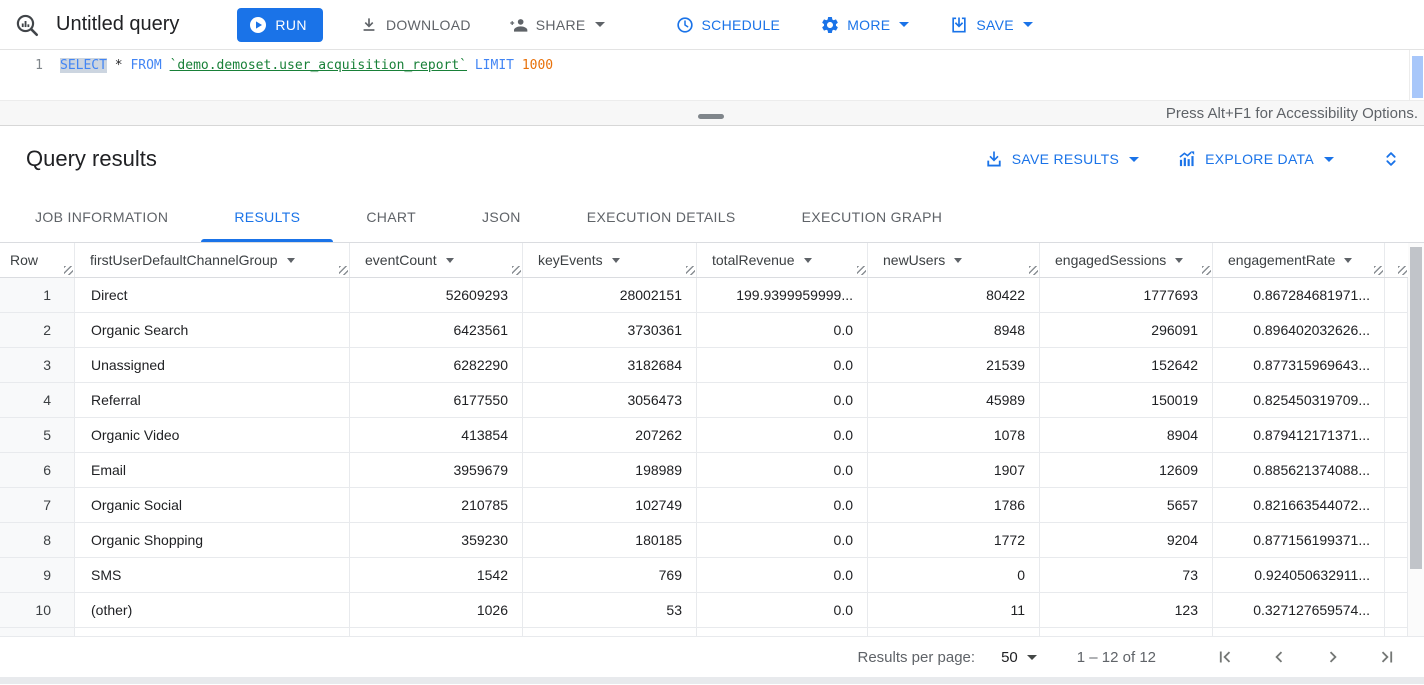 The width and height of the screenshot is (1424, 685). What do you see at coordinates (610, 505) in the screenshot?
I see `cell-keyEvents: 102749` at bounding box center [610, 505].